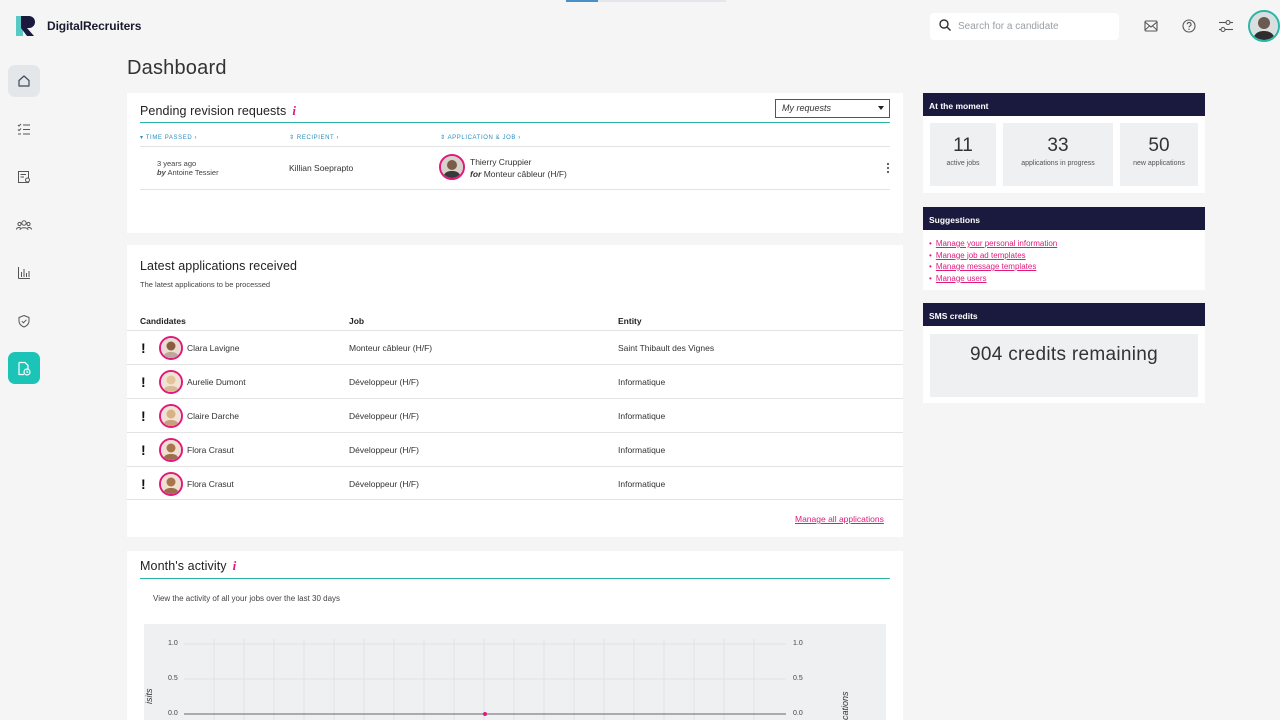 The image size is (1280, 720). What do you see at coordinates (78, 26) in the screenshot?
I see `app-logo: DigitalRecruiters` at bounding box center [78, 26].